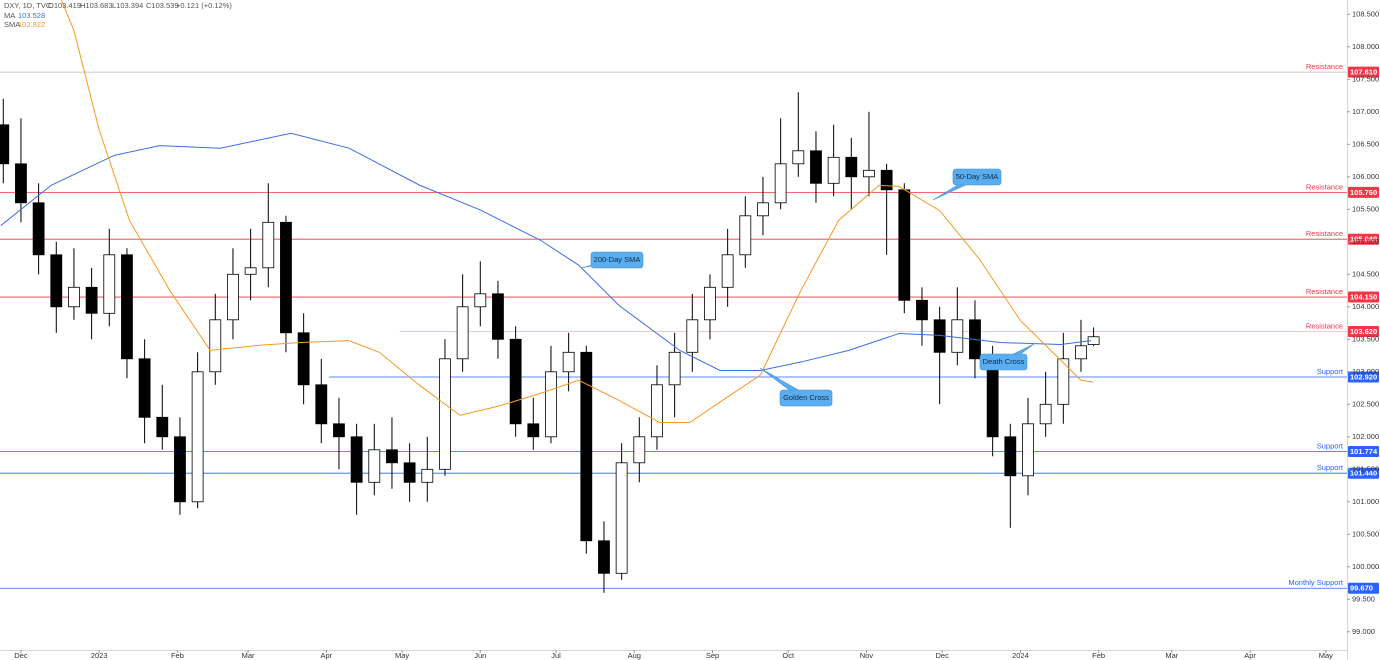  Describe the element at coordinates (1365, 468) in the screenshot. I see `y-tick-label: 101.500` at that location.